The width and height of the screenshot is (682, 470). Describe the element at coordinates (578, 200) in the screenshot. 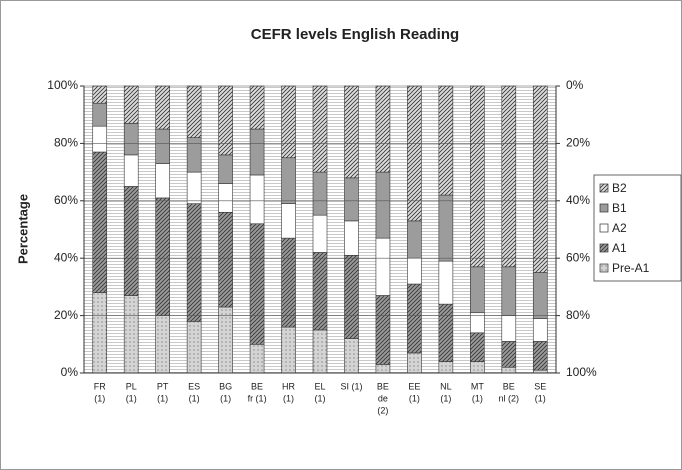

I see `y2-tick-label: 40%` at that location.